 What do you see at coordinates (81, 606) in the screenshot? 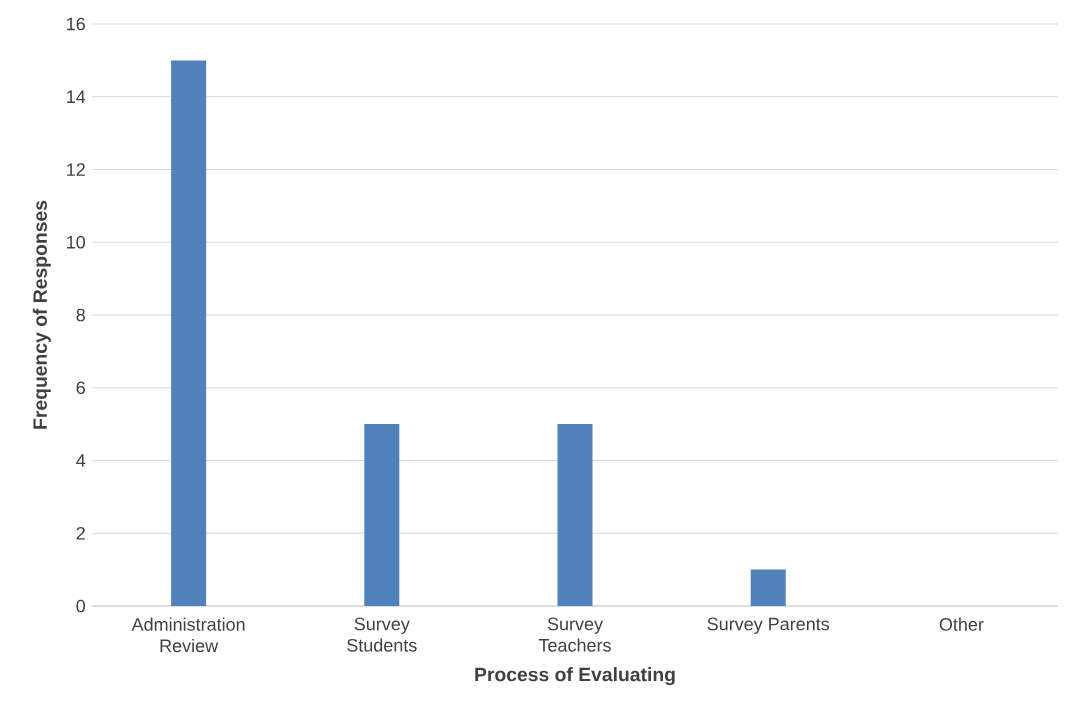
I see `y-tick-label: 0` at bounding box center [81, 606].